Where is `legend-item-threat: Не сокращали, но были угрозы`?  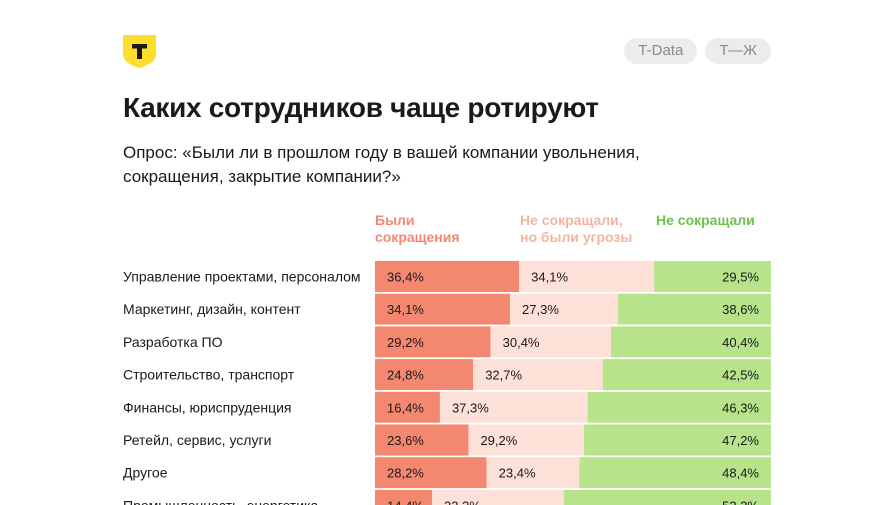 legend-item-threat: Не сокращали, но были угрозы is located at coordinates (576, 228).